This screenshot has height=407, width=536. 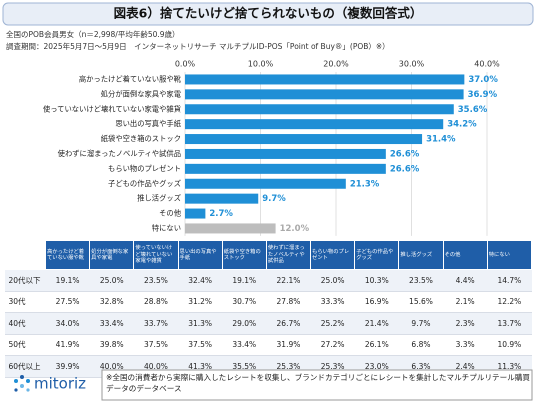 What do you see at coordinates (288, 323) in the screenshot?
I see `cell: 26.7%` at bounding box center [288, 323].